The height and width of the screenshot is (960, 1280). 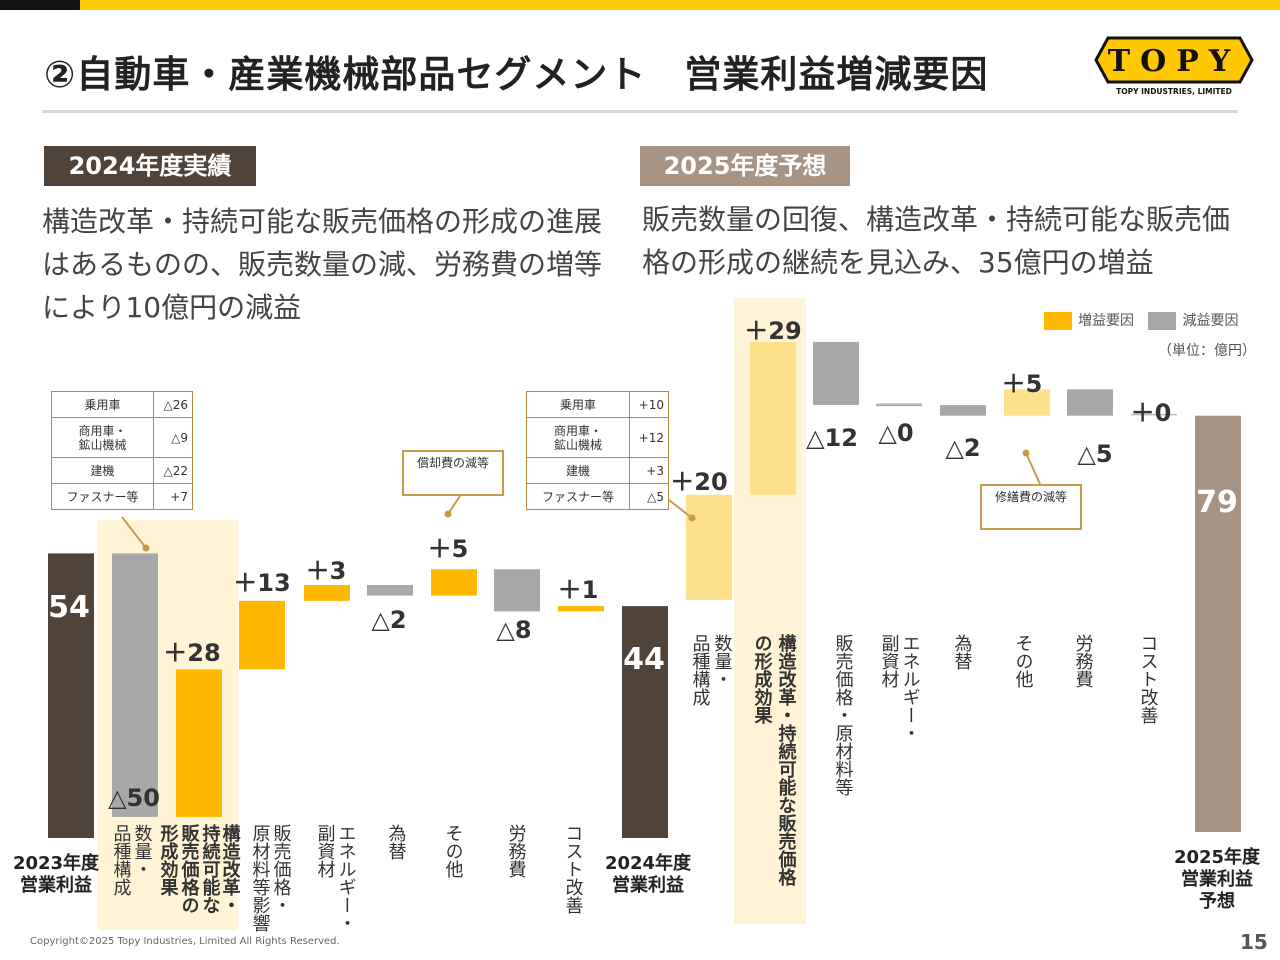 I want to click on xlabel-c1-2-3-text: 形成効果, so click(x=169, y=860).